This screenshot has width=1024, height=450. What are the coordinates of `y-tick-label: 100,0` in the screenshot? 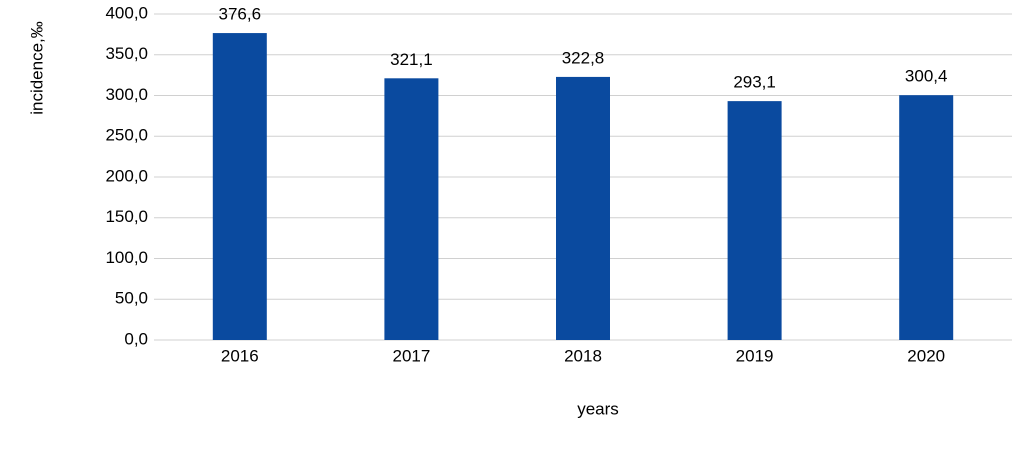 It's located at (126, 257).